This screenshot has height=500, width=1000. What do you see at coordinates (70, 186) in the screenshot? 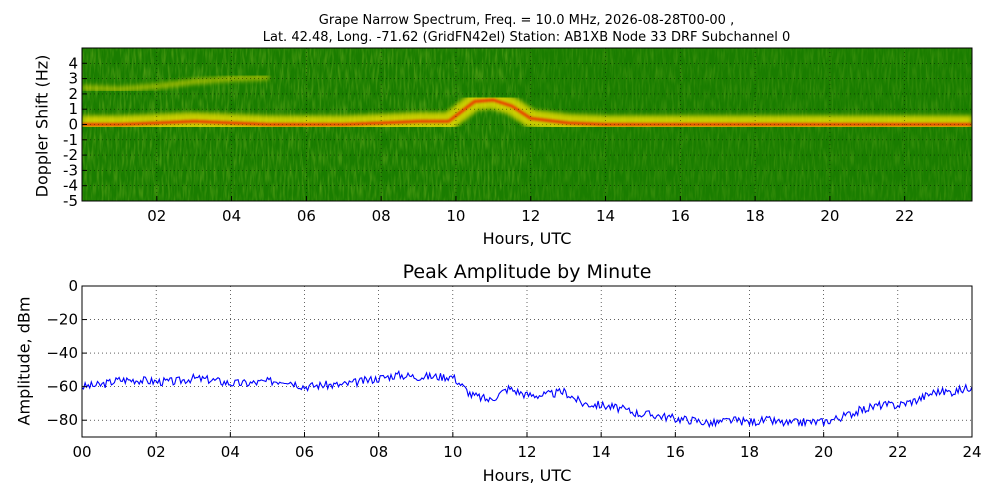
I see `spectrogram-y-tick-label: -4` at bounding box center [70, 186].